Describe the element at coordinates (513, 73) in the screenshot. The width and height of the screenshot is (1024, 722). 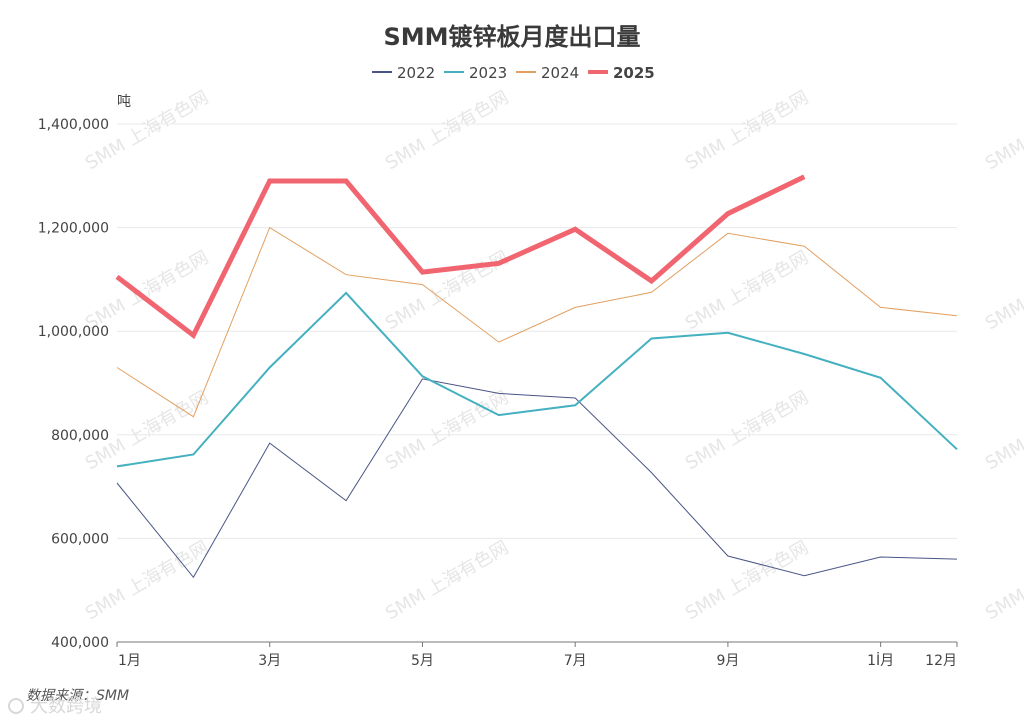
I see `legend: 2022 2023 2024 2025` at that location.